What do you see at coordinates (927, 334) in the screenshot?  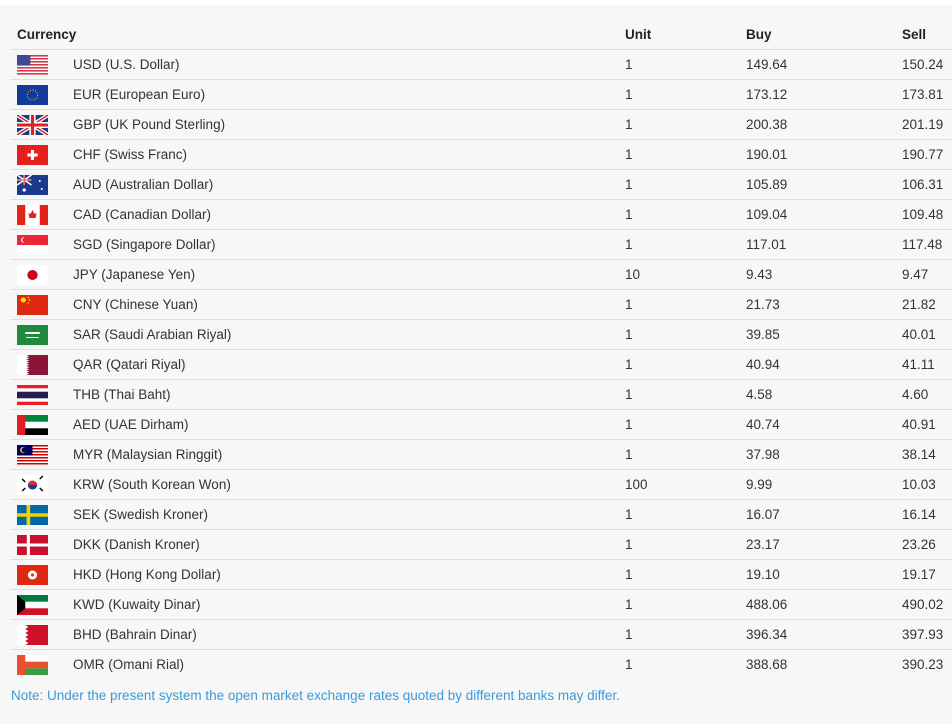 I see `sell-rate: 40.01` at bounding box center [927, 334].